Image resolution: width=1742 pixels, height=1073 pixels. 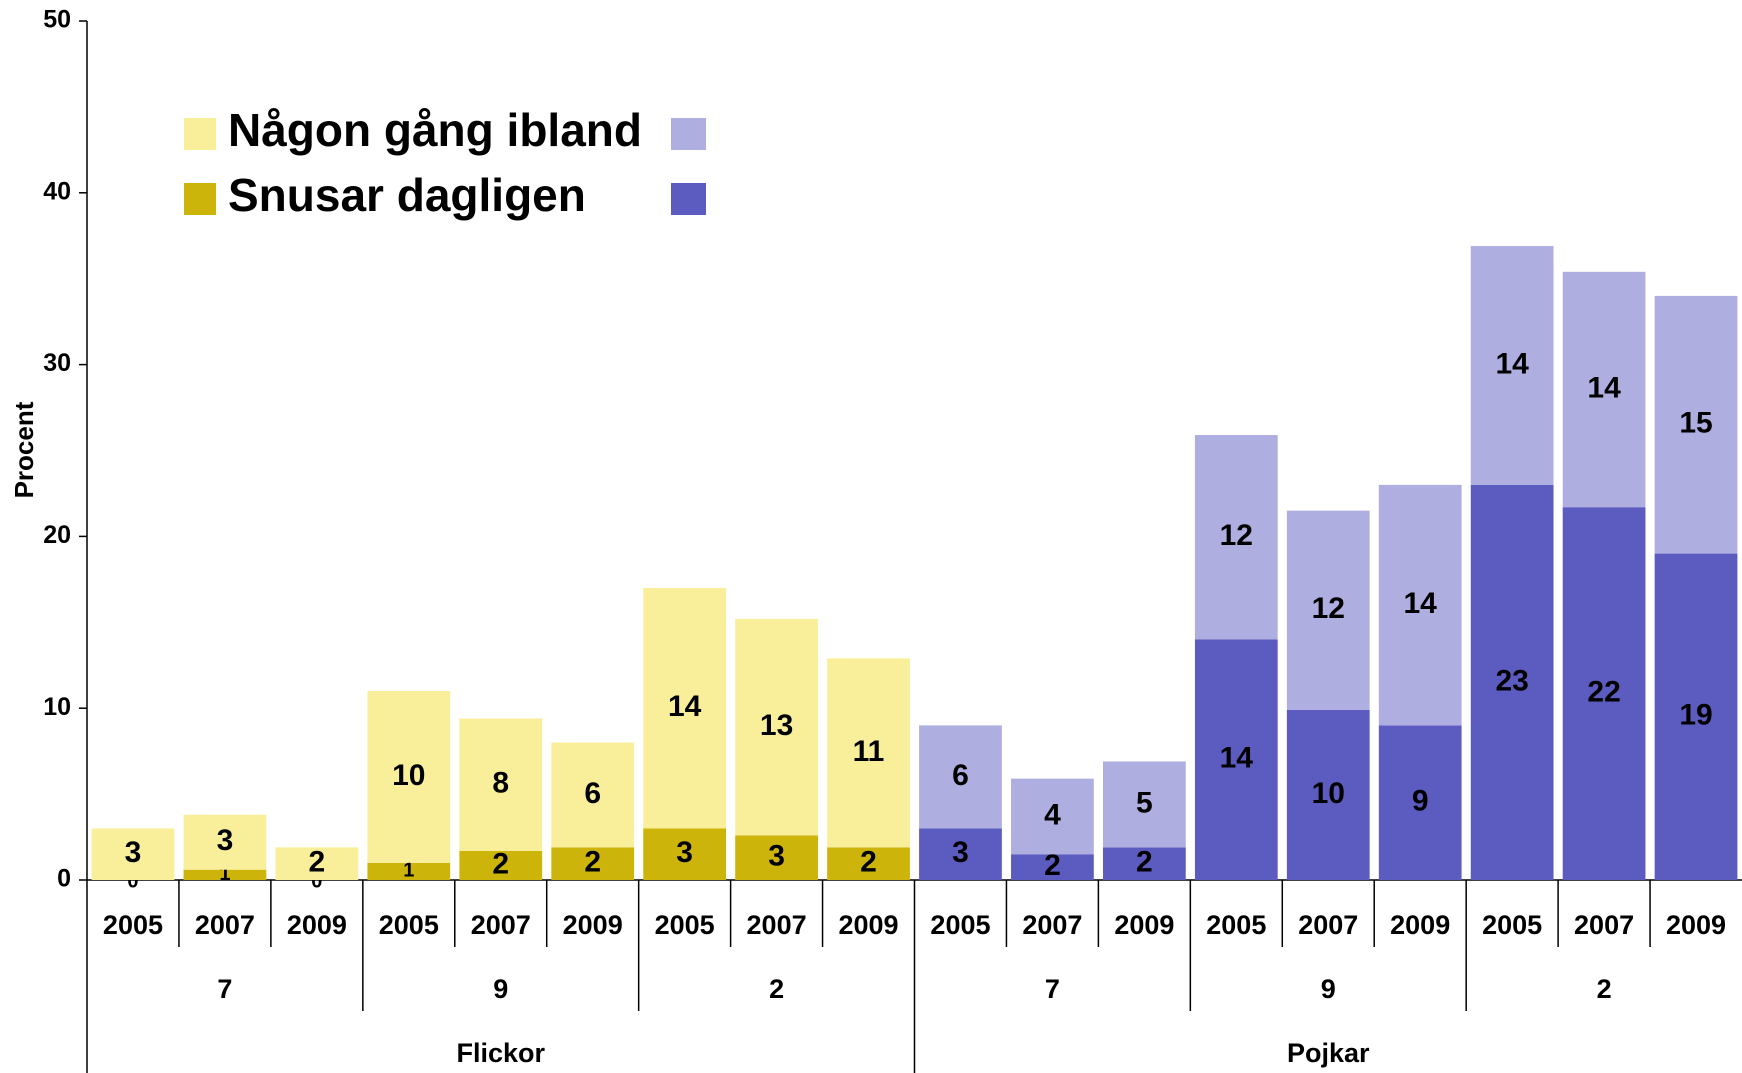 I want to click on data-label: 8, so click(x=500, y=783).